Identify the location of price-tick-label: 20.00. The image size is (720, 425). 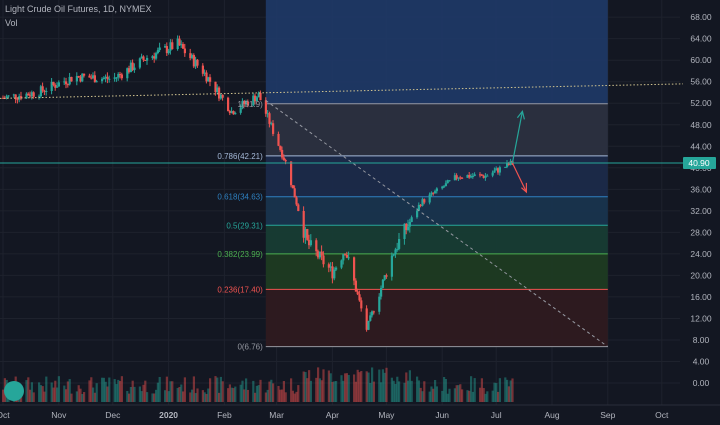
(701, 275).